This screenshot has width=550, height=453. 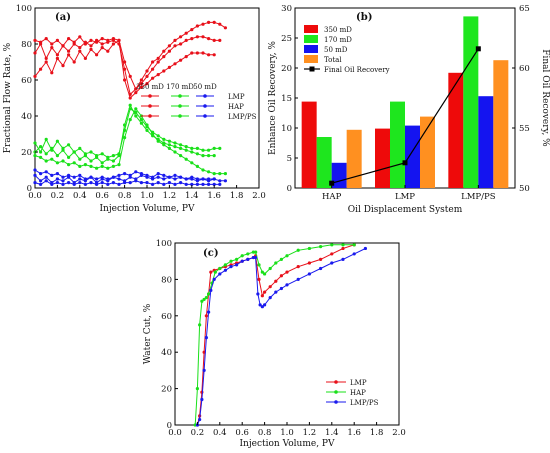 I want to click on chart-a-ytick-label: 60, so click(x=26, y=81).